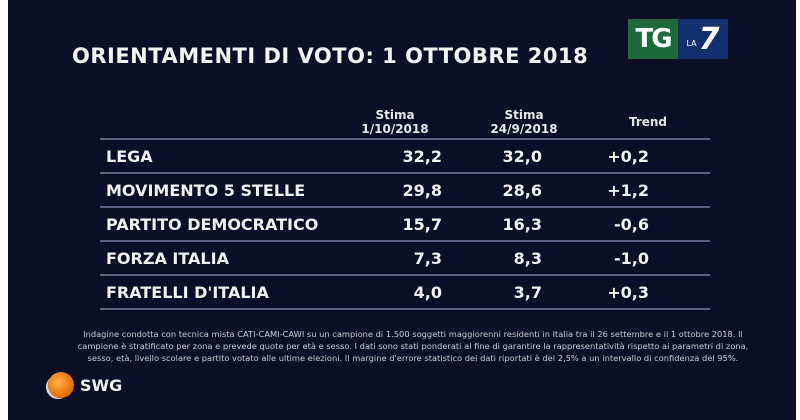 Image resolution: width=800 pixels, height=420 pixels. Describe the element at coordinates (628, 156) in the screenshot. I see `trend-value: +0,2` at that location.